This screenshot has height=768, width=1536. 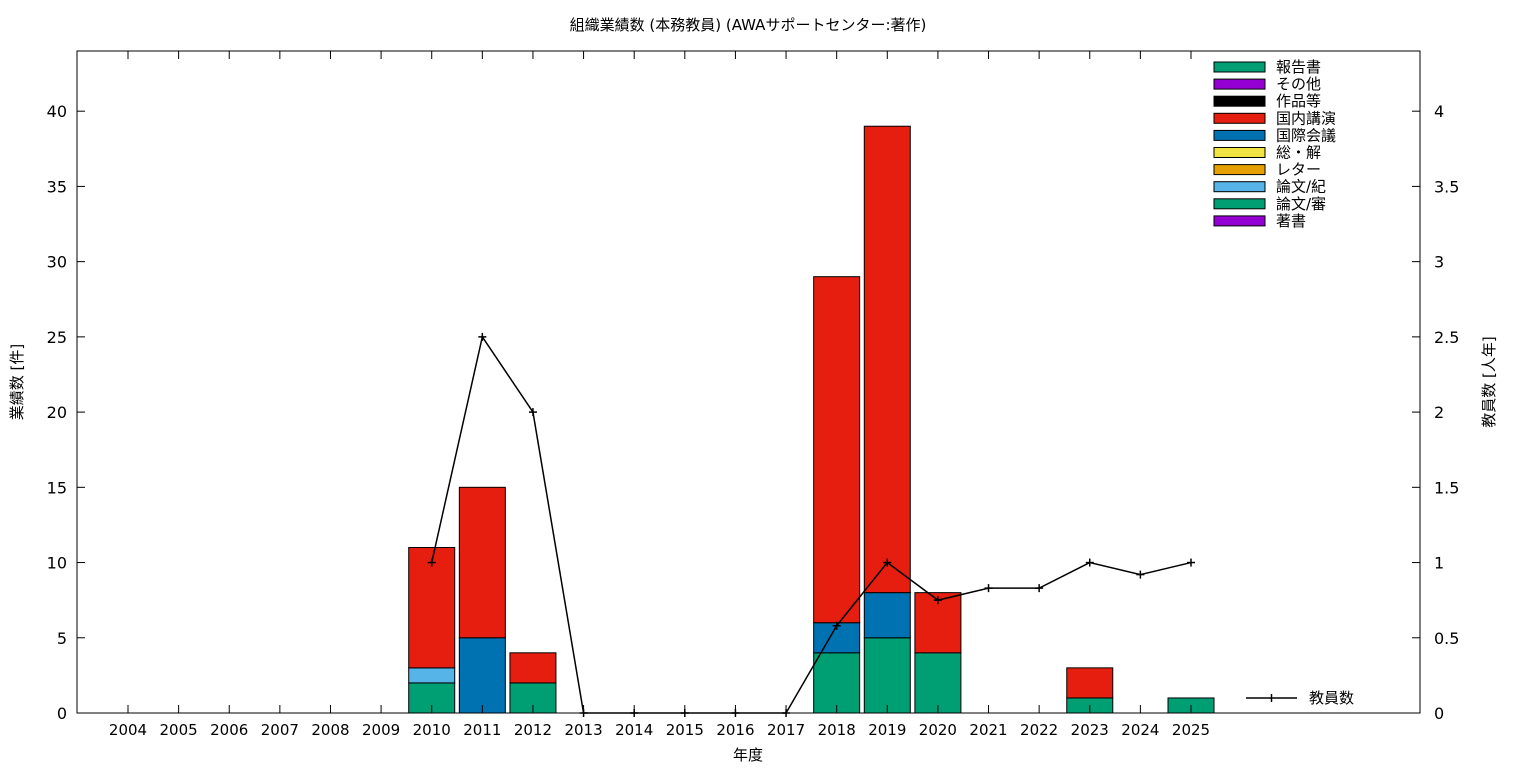 I want to click on y-tick-label: 30, so click(x=57, y=262).